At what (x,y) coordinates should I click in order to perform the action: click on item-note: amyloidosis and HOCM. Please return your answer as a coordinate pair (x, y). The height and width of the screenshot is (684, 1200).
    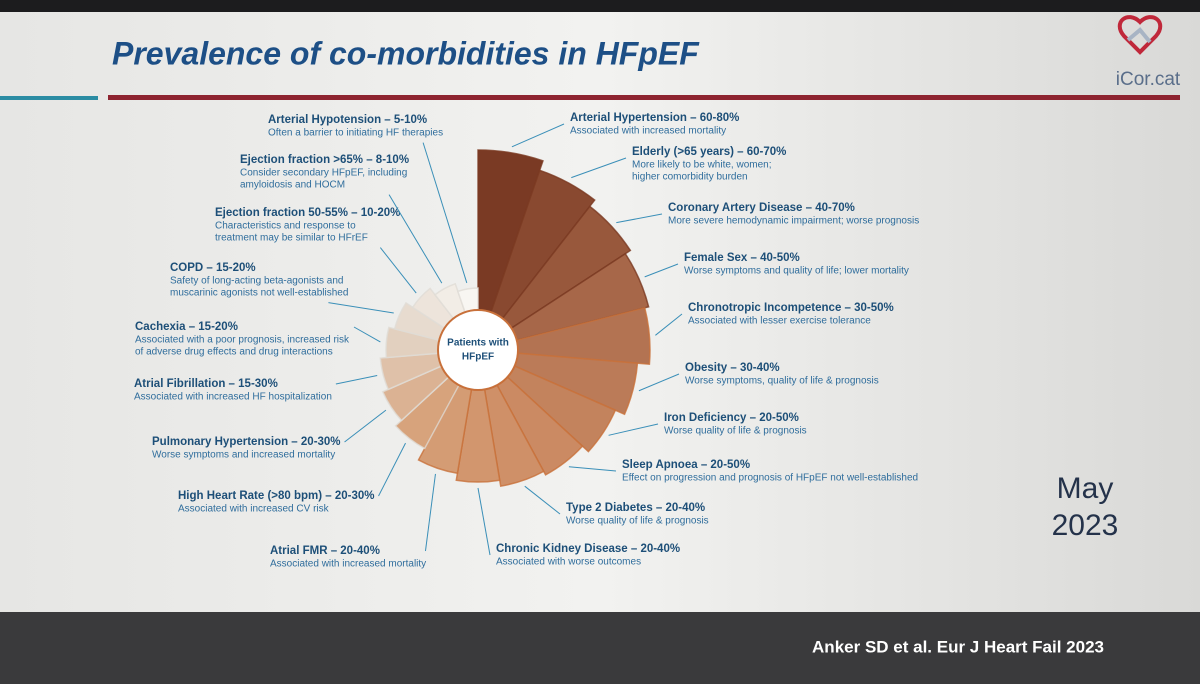
    Looking at the image, I should click on (292, 185).